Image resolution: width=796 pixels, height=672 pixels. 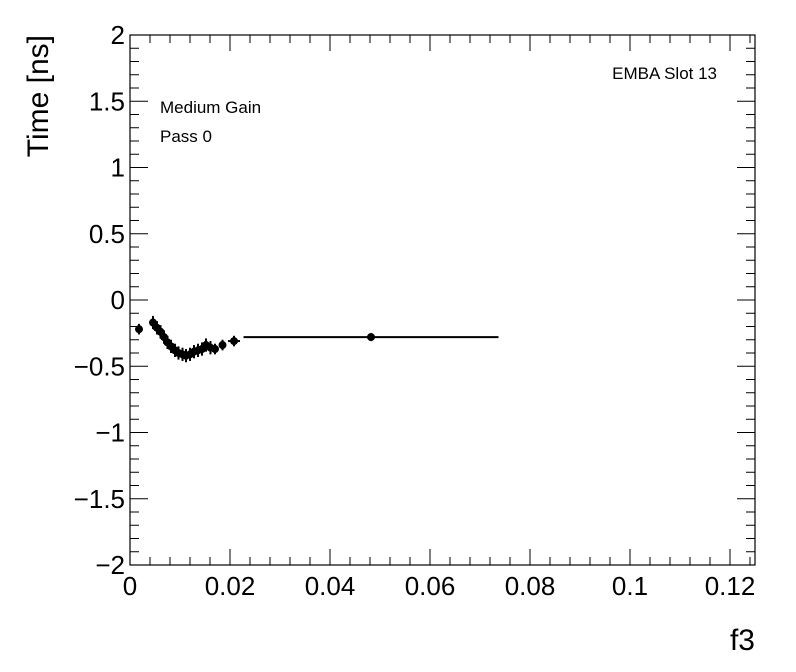 I want to click on y-tick-label: 1.5, so click(x=107, y=101).